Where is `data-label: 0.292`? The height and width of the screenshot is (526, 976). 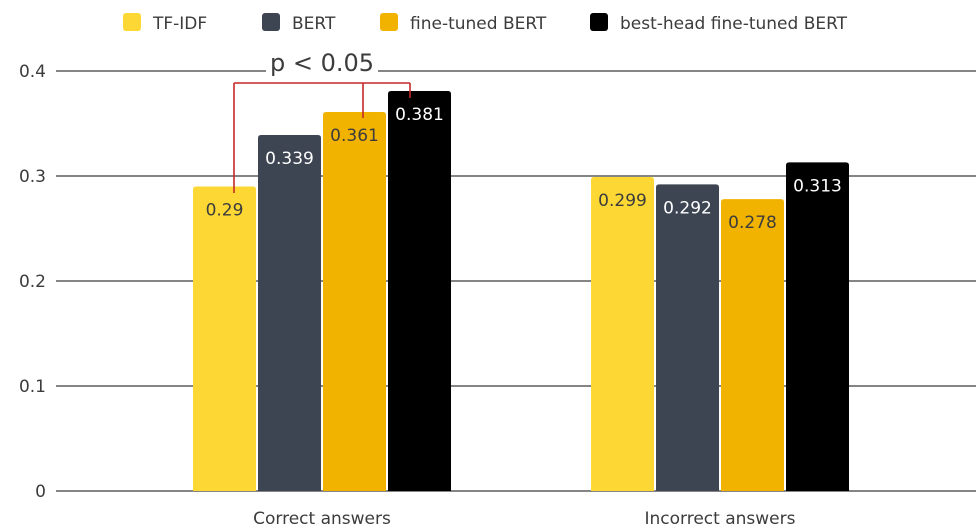
data-label: 0.292 is located at coordinates (687, 208).